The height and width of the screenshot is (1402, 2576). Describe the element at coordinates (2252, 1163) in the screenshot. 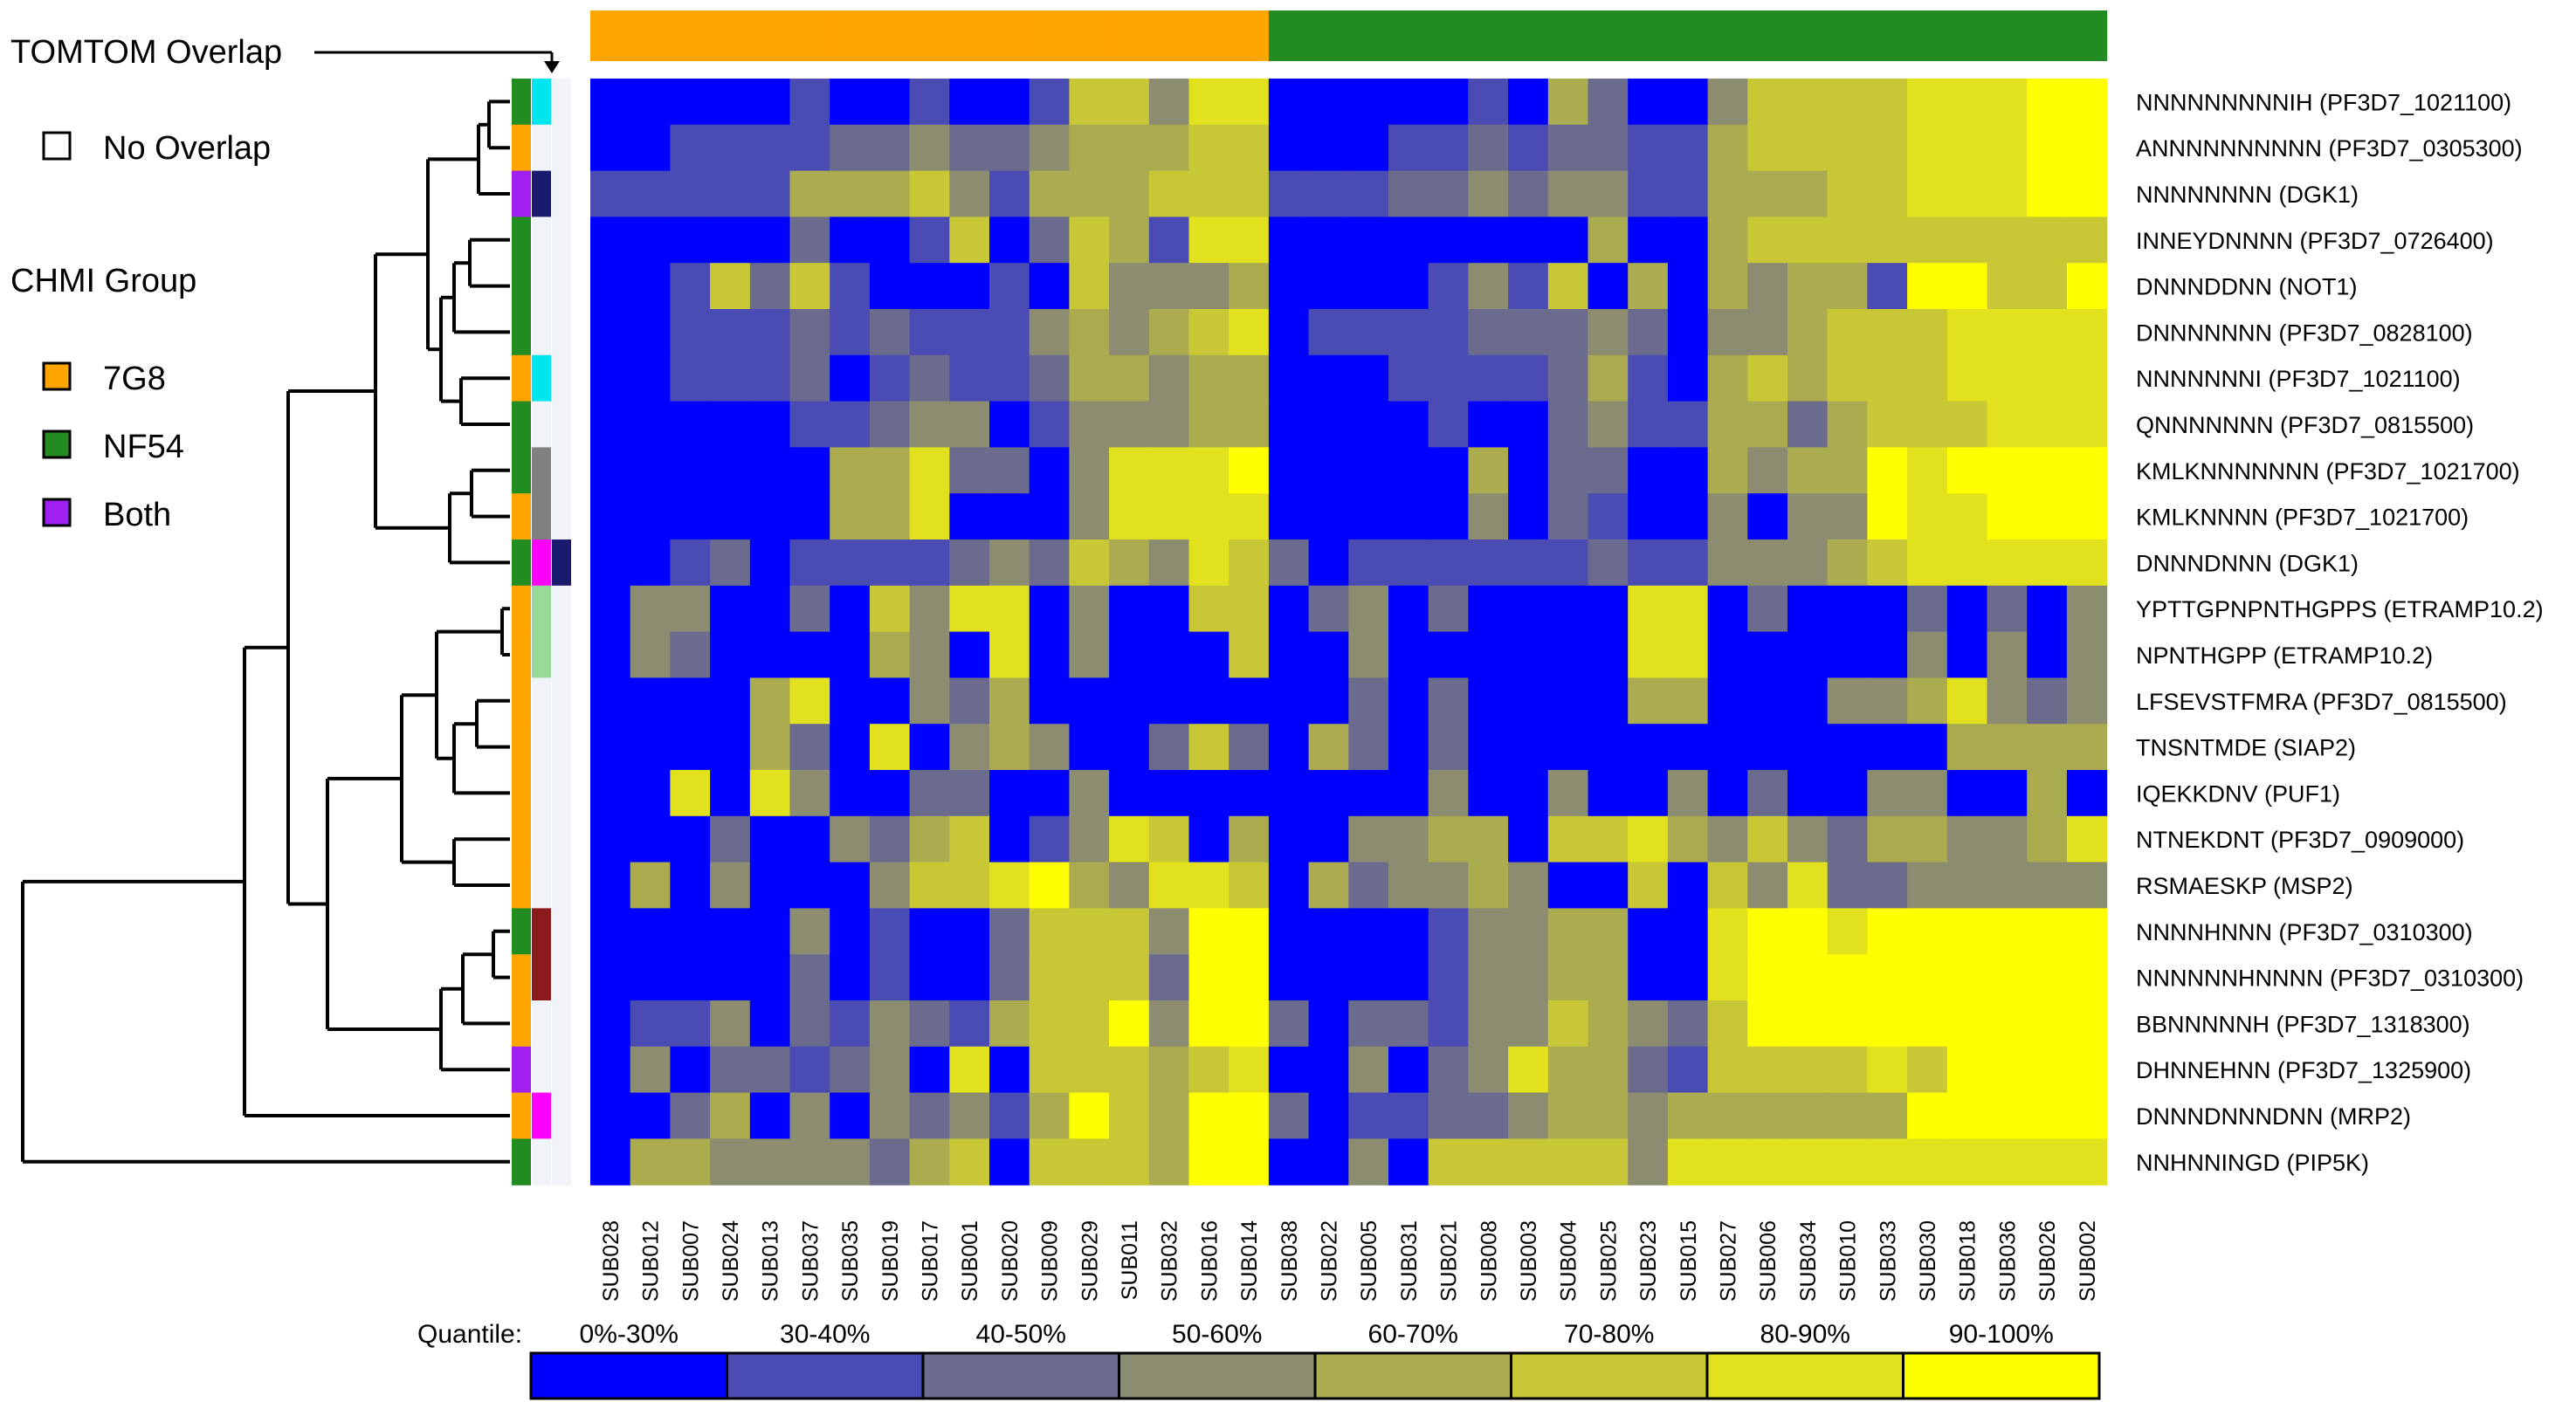

I see `row-label: NNHNNINGD (PIP5K)` at that location.